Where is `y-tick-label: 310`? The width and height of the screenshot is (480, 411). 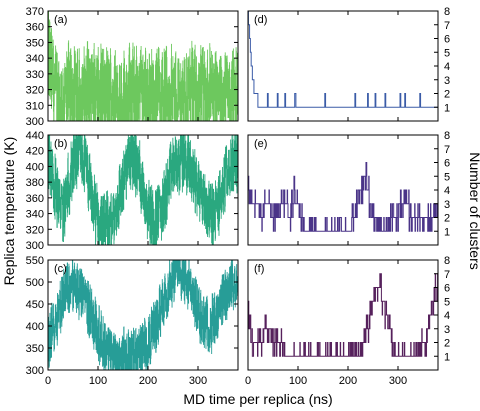 y-tick-label: 310 is located at coordinates (35, 106).